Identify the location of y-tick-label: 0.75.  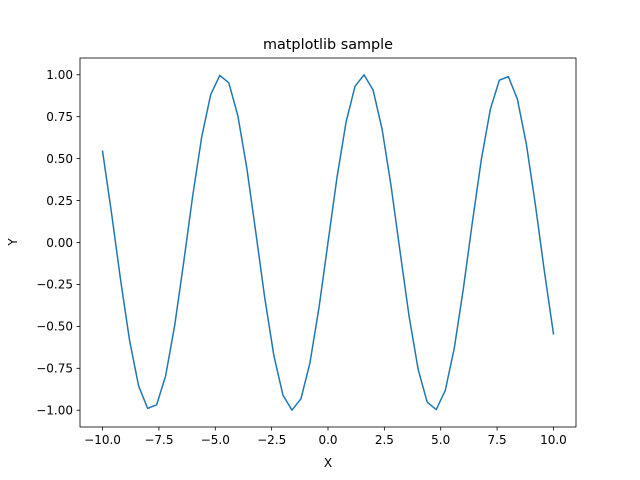
(59, 117).